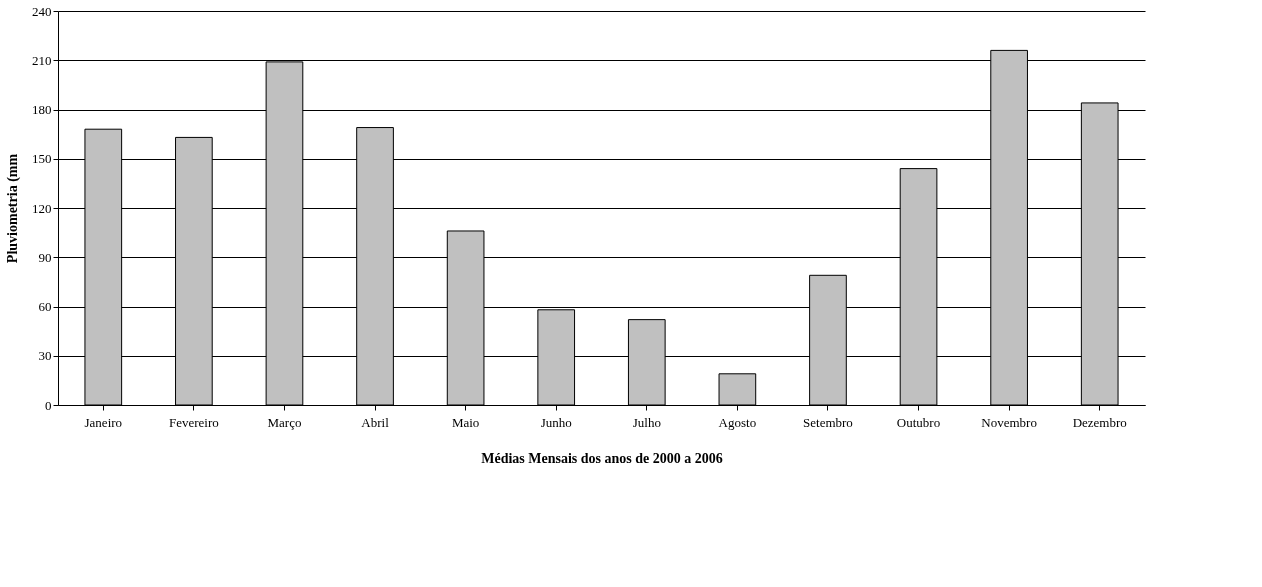 This screenshot has height=587, width=1262. I want to click on x-tick-label: Janeiro, so click(103, 422).